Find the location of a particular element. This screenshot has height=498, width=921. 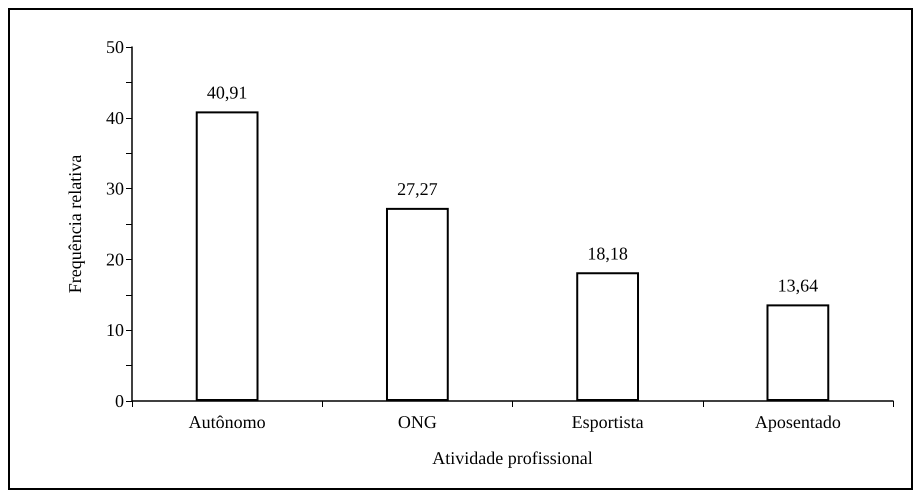

y-tick-label: 30 is located at coordinates (115, 188).